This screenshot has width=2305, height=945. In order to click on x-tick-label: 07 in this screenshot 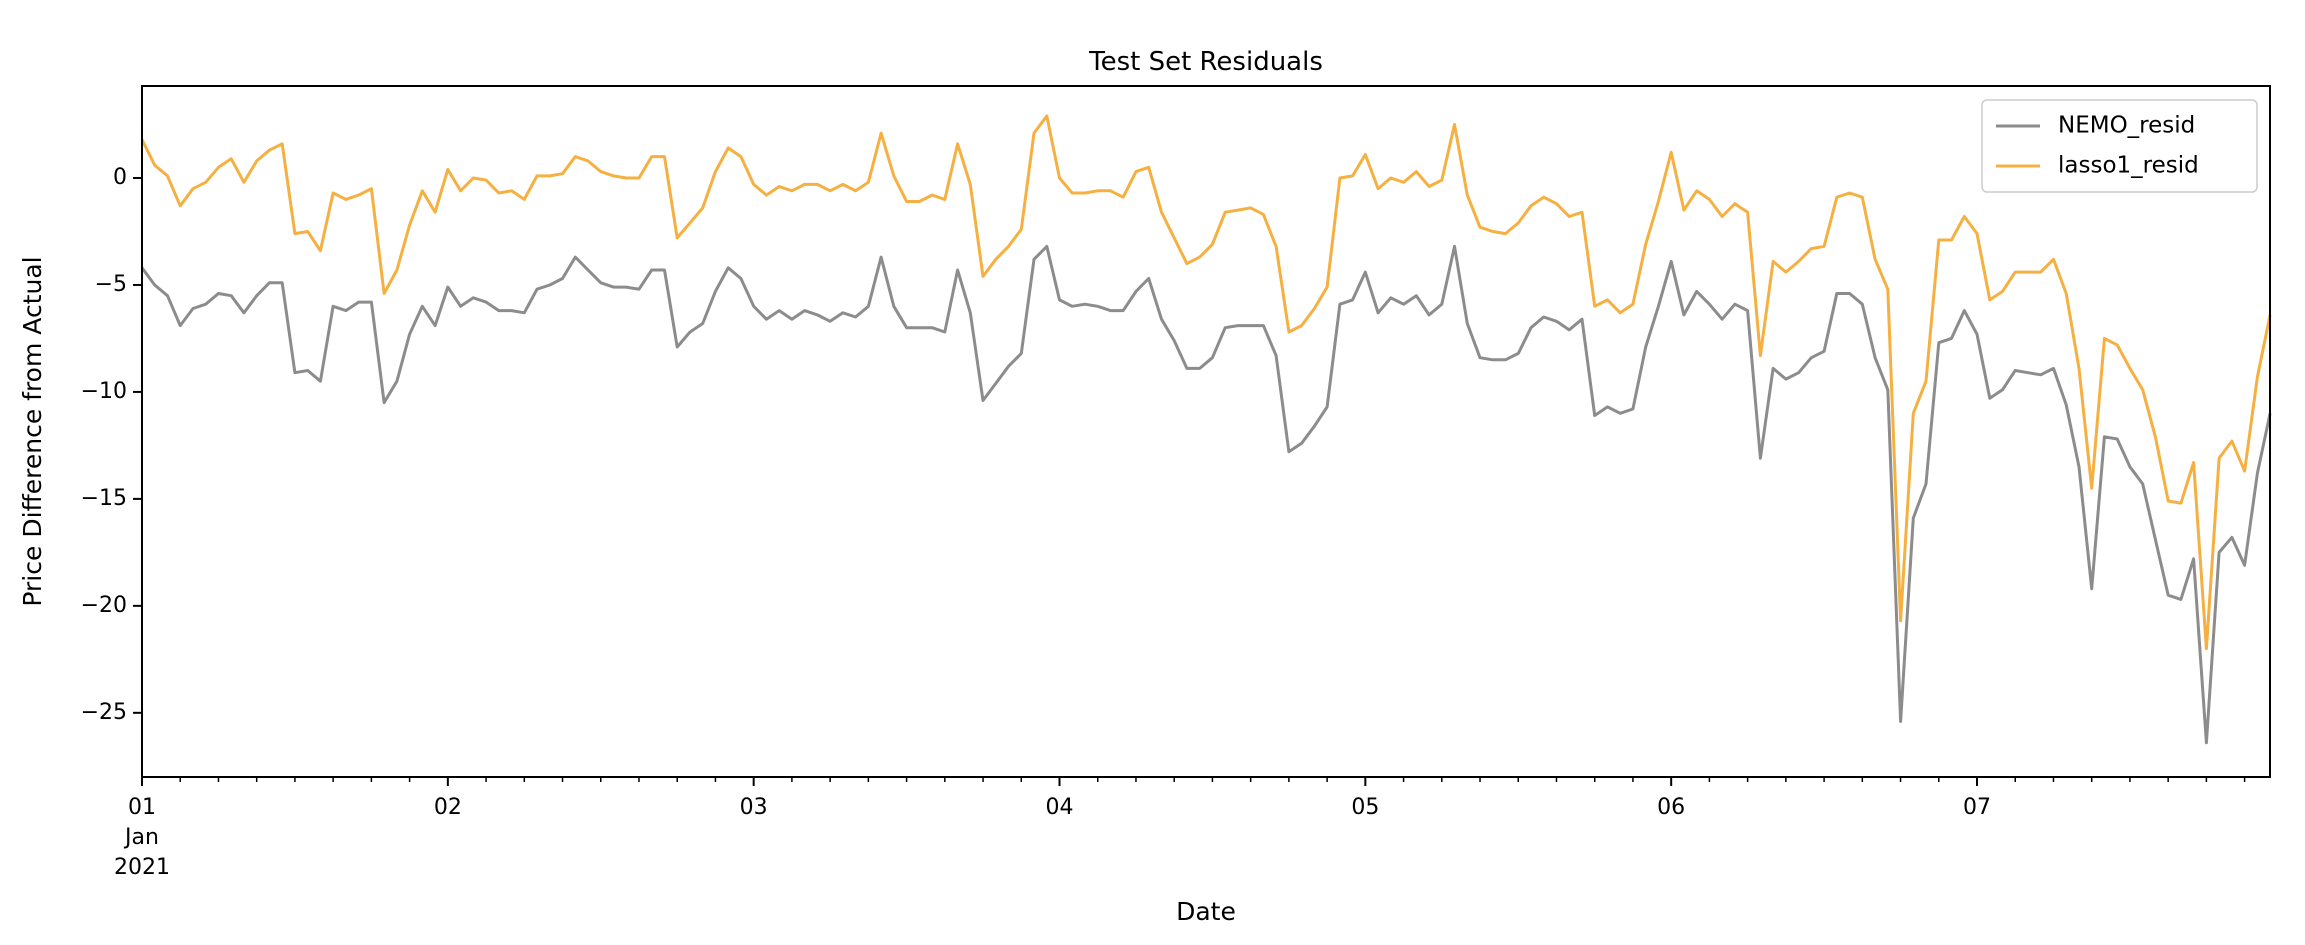, I will do `click(1977, 807)`.